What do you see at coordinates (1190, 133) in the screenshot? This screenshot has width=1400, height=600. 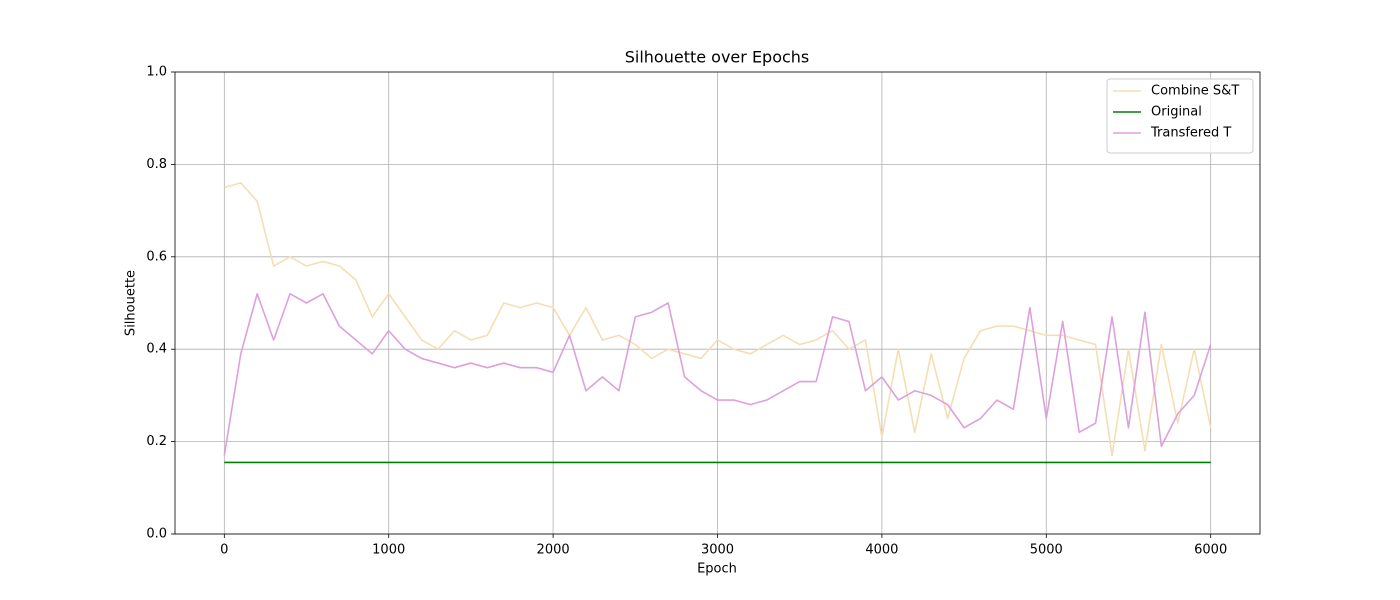 I see `legend-label: Transfered T` at bounding box center [1190, 133].